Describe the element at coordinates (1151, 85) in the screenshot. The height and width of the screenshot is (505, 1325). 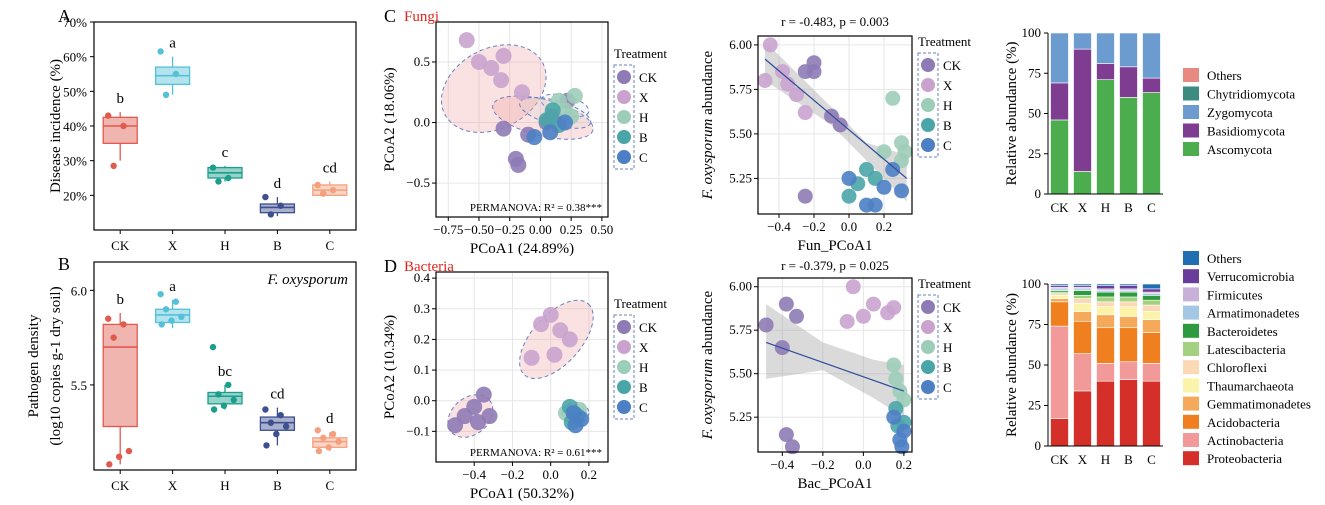
I see `bar-segment-Basidiomycota-C` at that location.